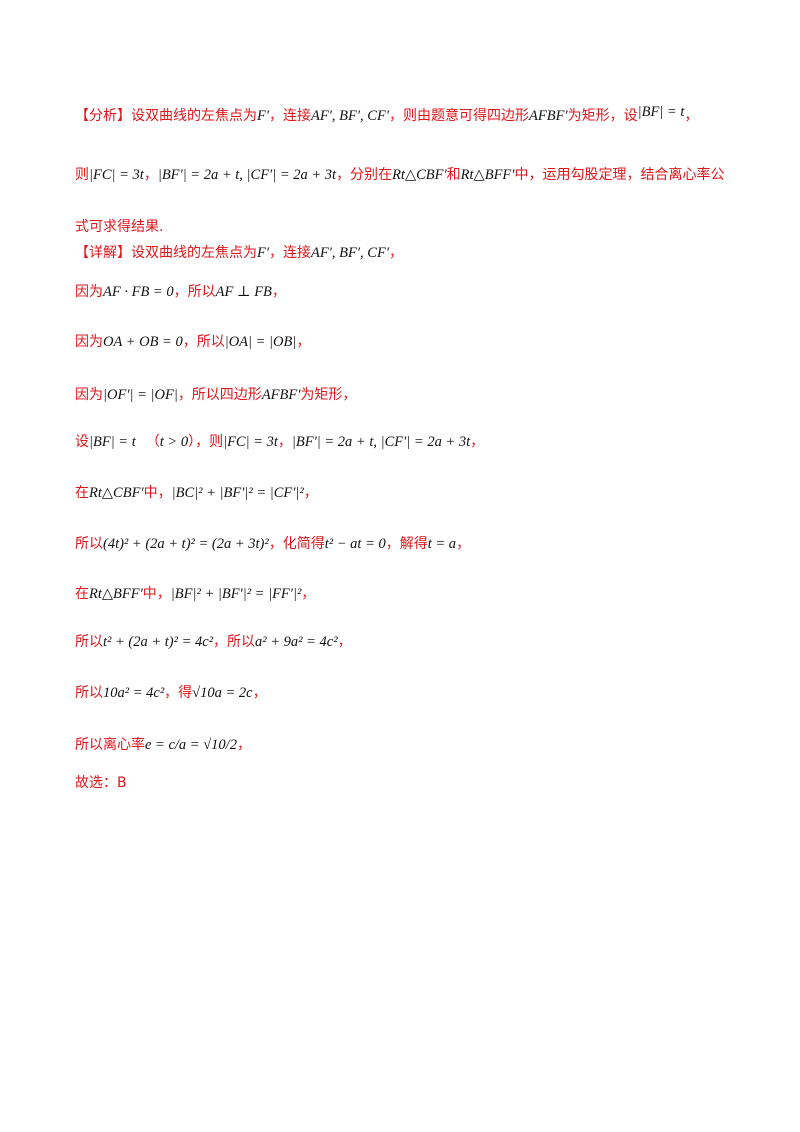 The height and width of the screenshot is (1132, 800). Describe the element at coordinates (364, 175) in the screenshot. I see `text: ，分别在` at that location.